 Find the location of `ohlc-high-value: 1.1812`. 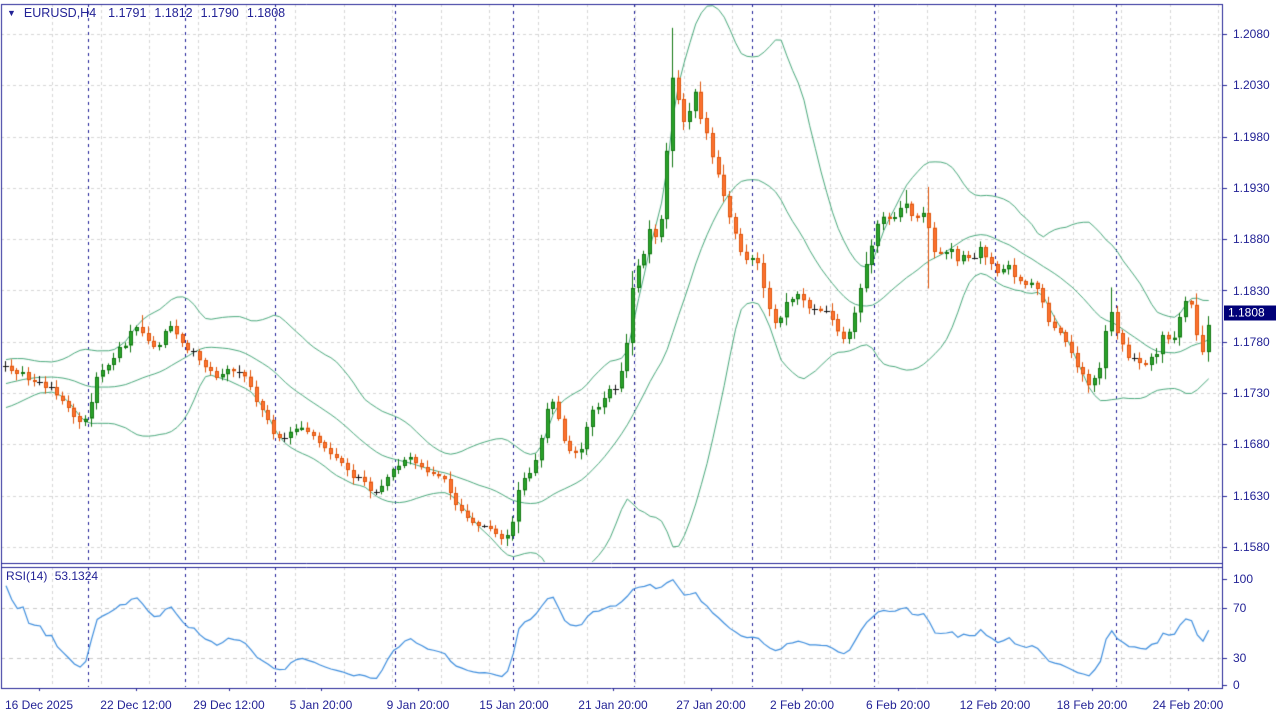

ohlc-high-value: 1.1812 is located at coordinates (173, 13).